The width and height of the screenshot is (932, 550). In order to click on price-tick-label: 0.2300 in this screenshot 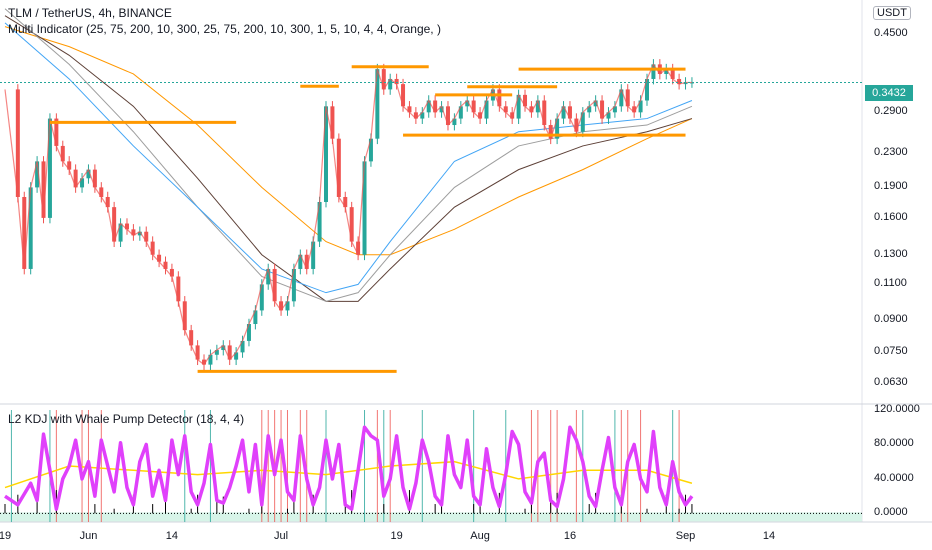, I will do `click(891, 152)`.